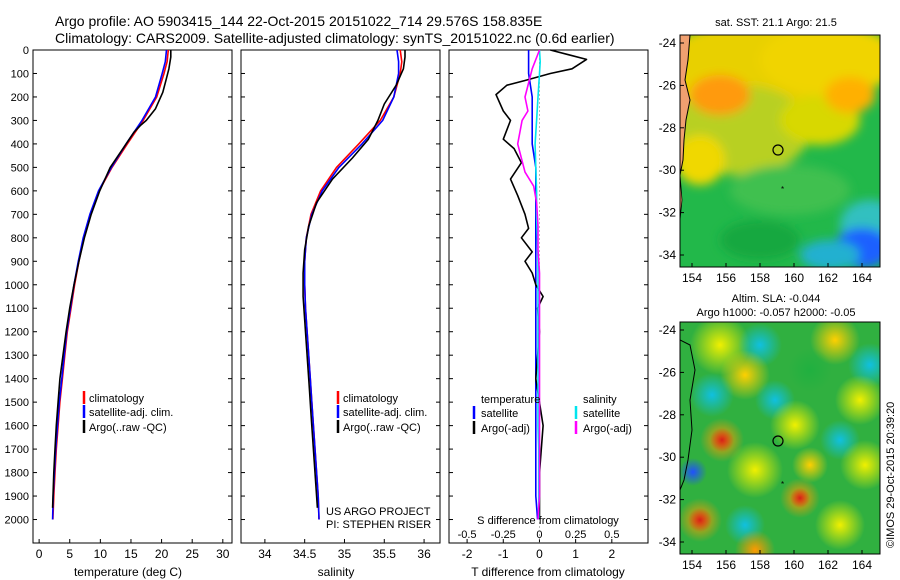 The height and width of the screenshot is (580, 900). I want to click on y-tick-label: 800, so click(20, 239).